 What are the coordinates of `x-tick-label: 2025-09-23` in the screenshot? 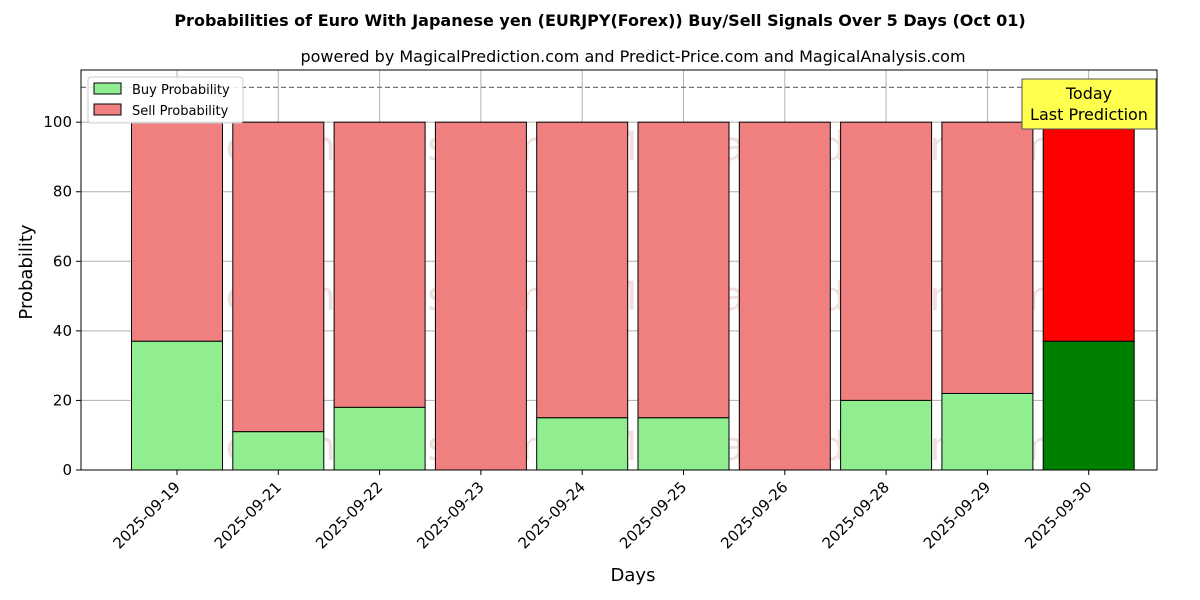 It's located at (450, 515).